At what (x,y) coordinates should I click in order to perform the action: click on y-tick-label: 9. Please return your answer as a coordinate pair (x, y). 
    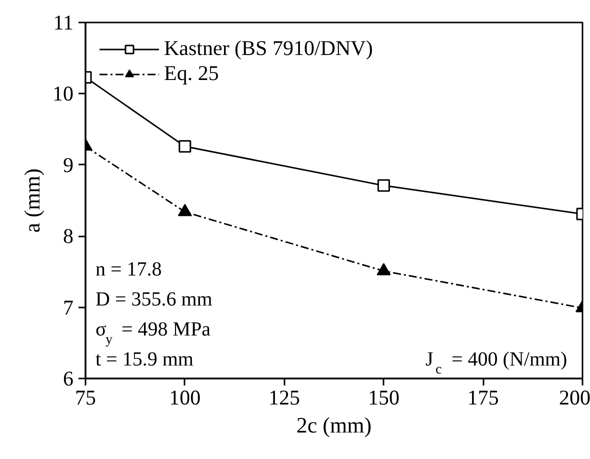
    Looking at the image, I should click on (68, 164).